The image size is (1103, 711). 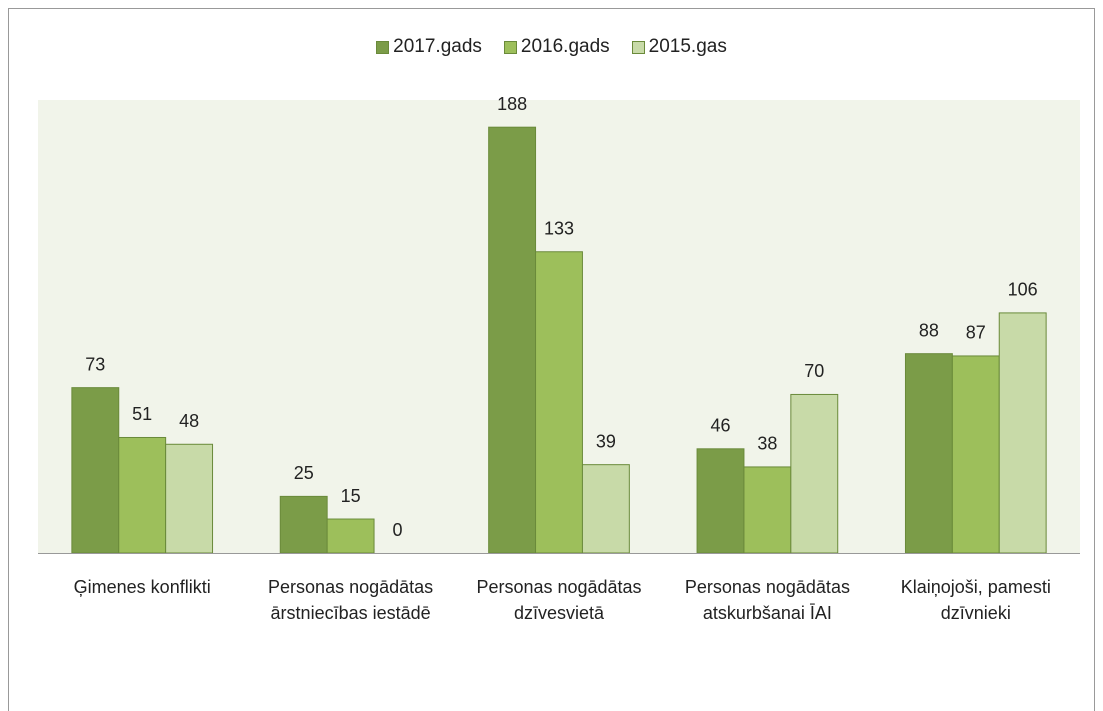 What do you see at coordinates (142, 414) in the screenshot?
I see `data-label: 51` at bounding box center [142, 414].